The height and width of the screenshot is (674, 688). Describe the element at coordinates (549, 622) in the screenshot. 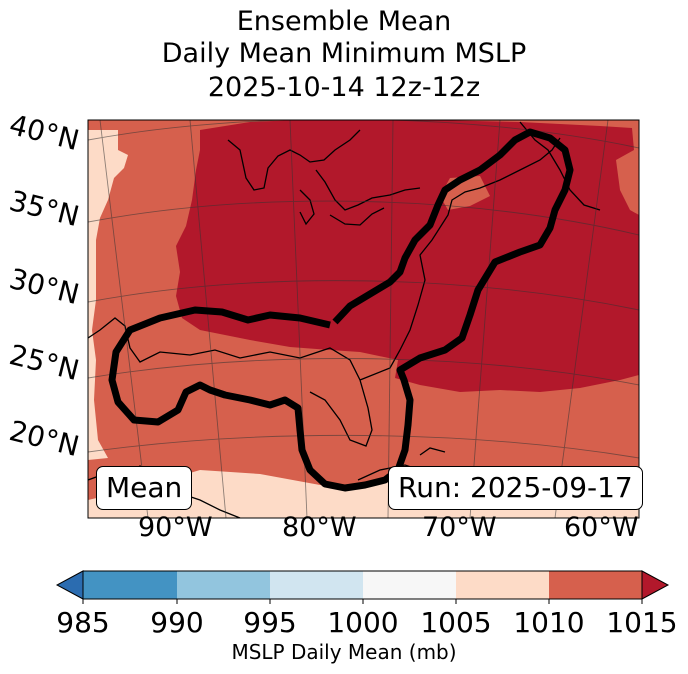

I see `colorbar-tick-1010: 1010` at that location.